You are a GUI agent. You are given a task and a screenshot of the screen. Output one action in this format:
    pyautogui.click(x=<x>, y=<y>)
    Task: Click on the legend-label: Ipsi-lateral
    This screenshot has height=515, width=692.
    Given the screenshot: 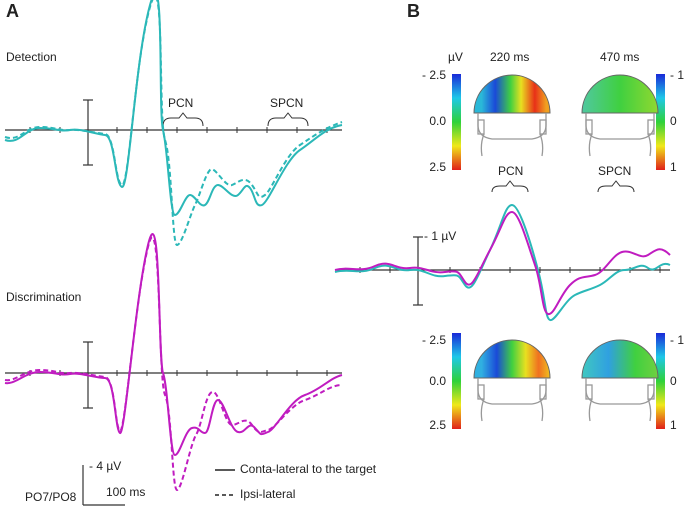 What is the action you would take?
    pyautogui.click(x=267, y=494)
    